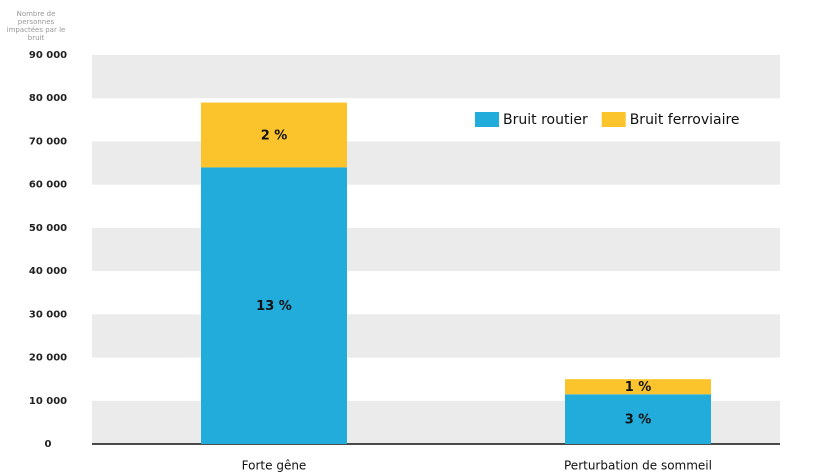 This screenshot has height=475, width=814. Describe the element at coordinates (48, 141) in the screenshot. I see `y-tick-label: 70 000` at that location.